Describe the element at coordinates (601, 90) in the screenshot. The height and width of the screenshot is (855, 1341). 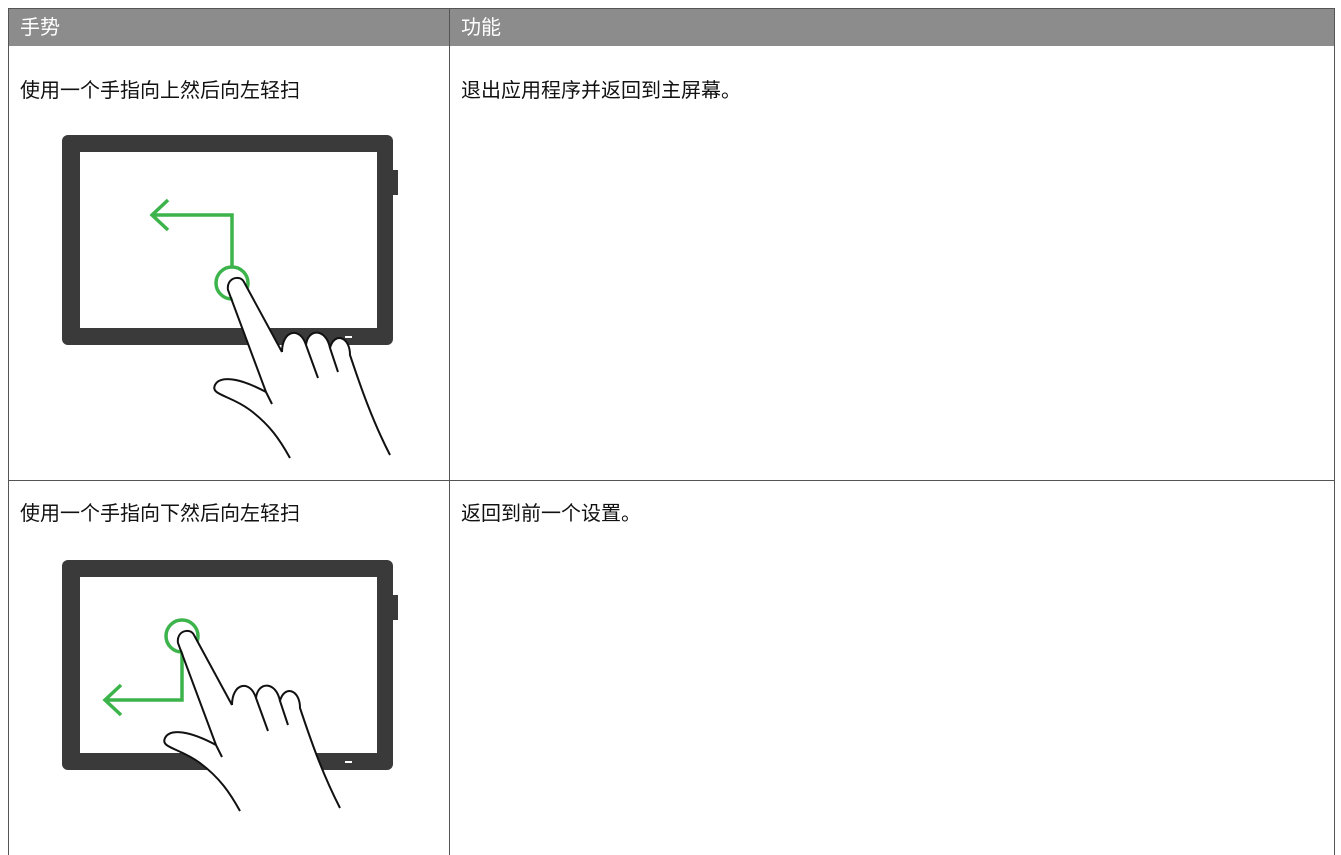
I see `function-text: 退出应用程序并返回到主屏幕。` at that location.